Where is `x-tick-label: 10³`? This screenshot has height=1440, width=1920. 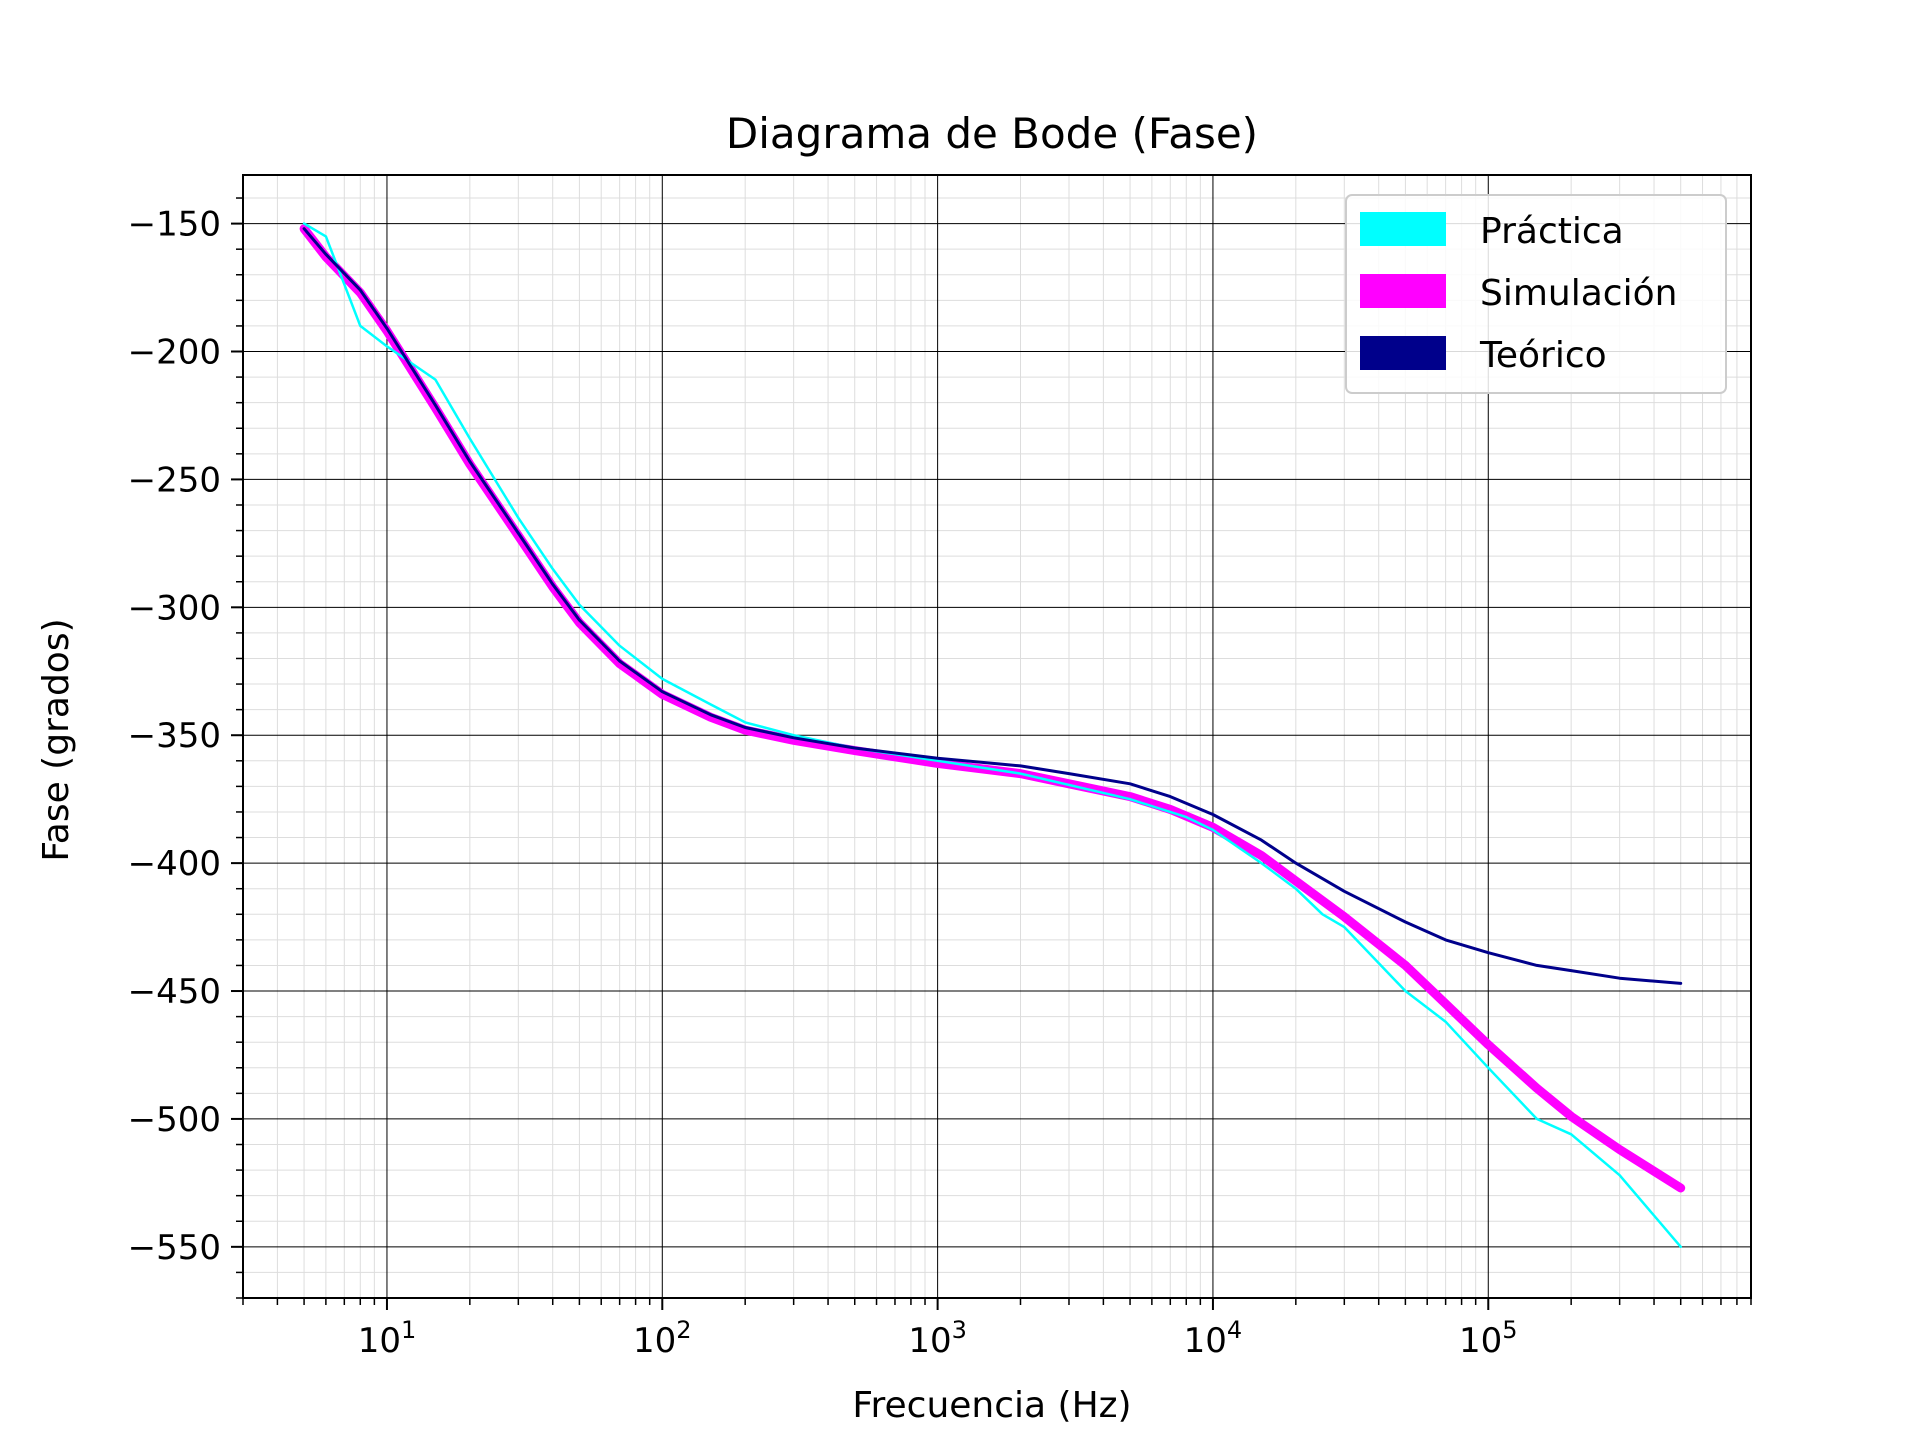 x-tick-label: 10³ is located at coordinates (937, 1338).